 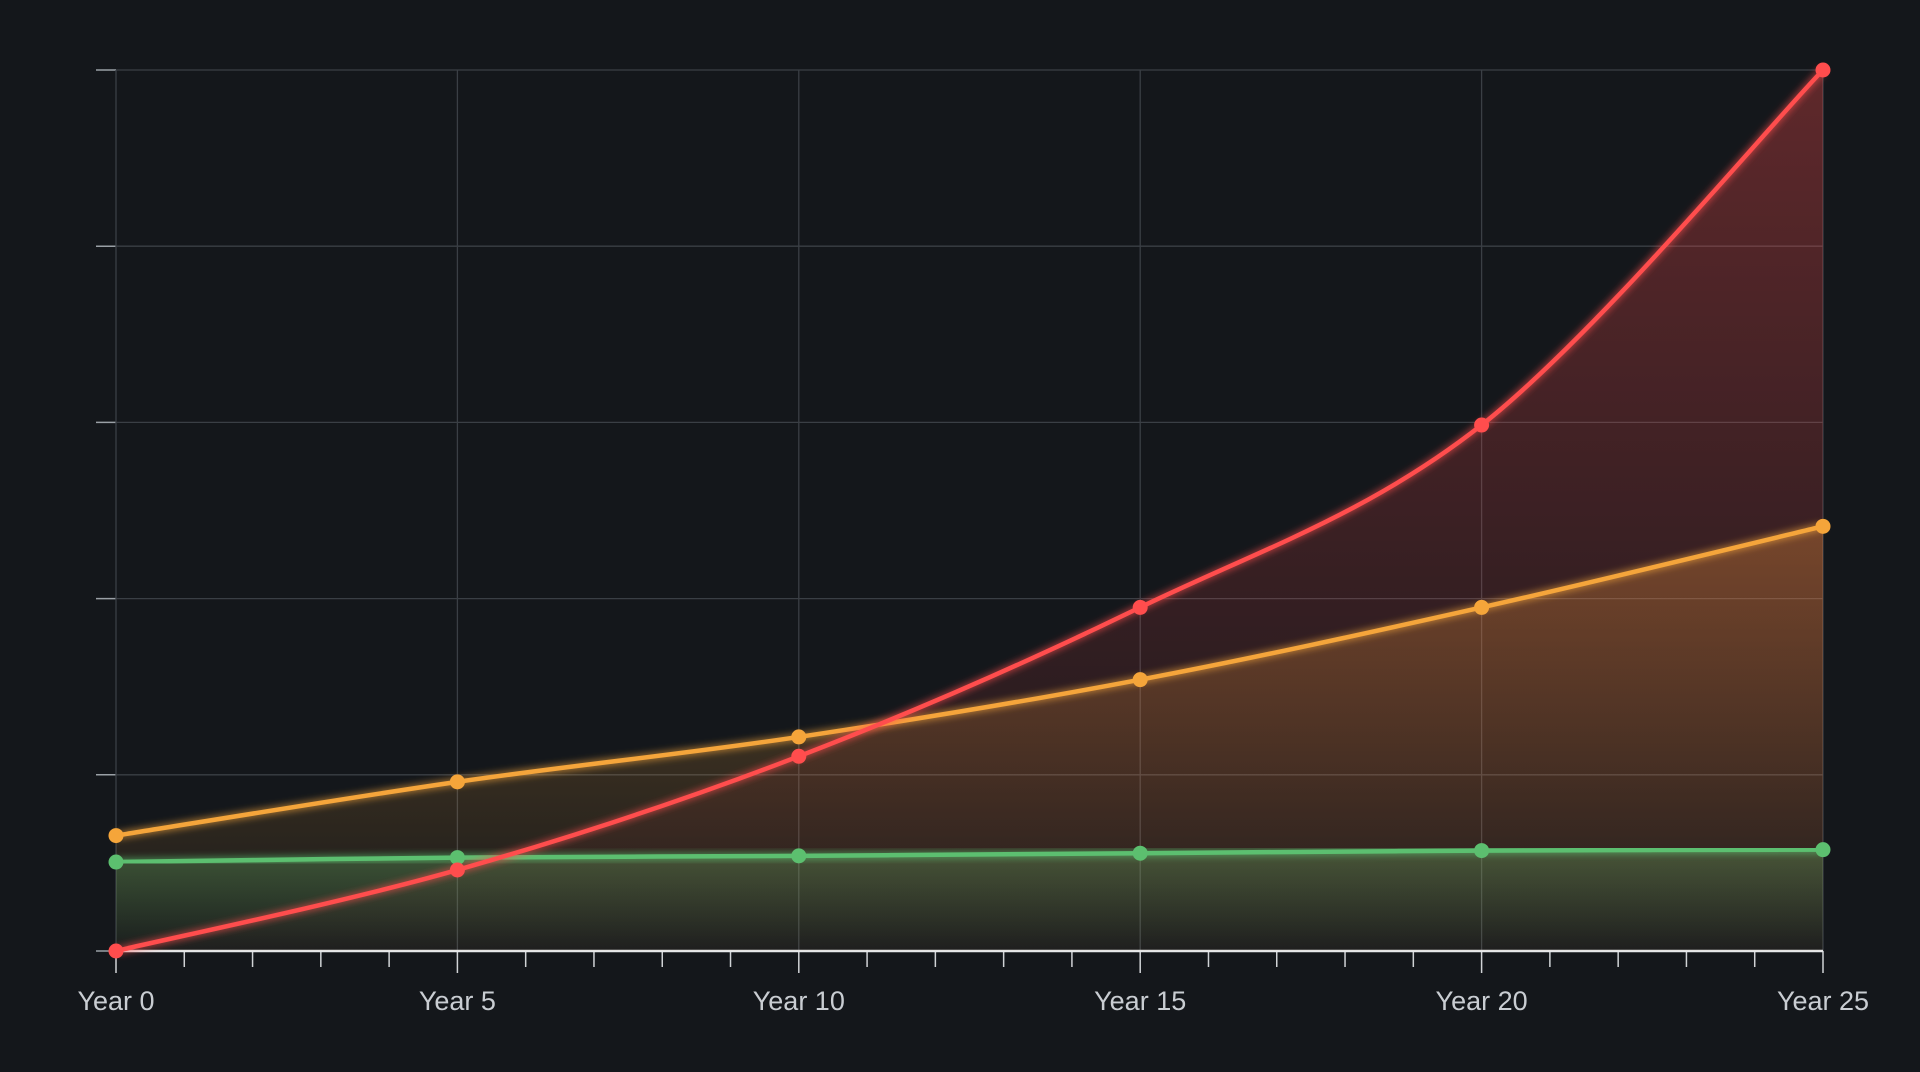 I want to click on x-tick-label: Year 0, so click(x=115, y=1001).